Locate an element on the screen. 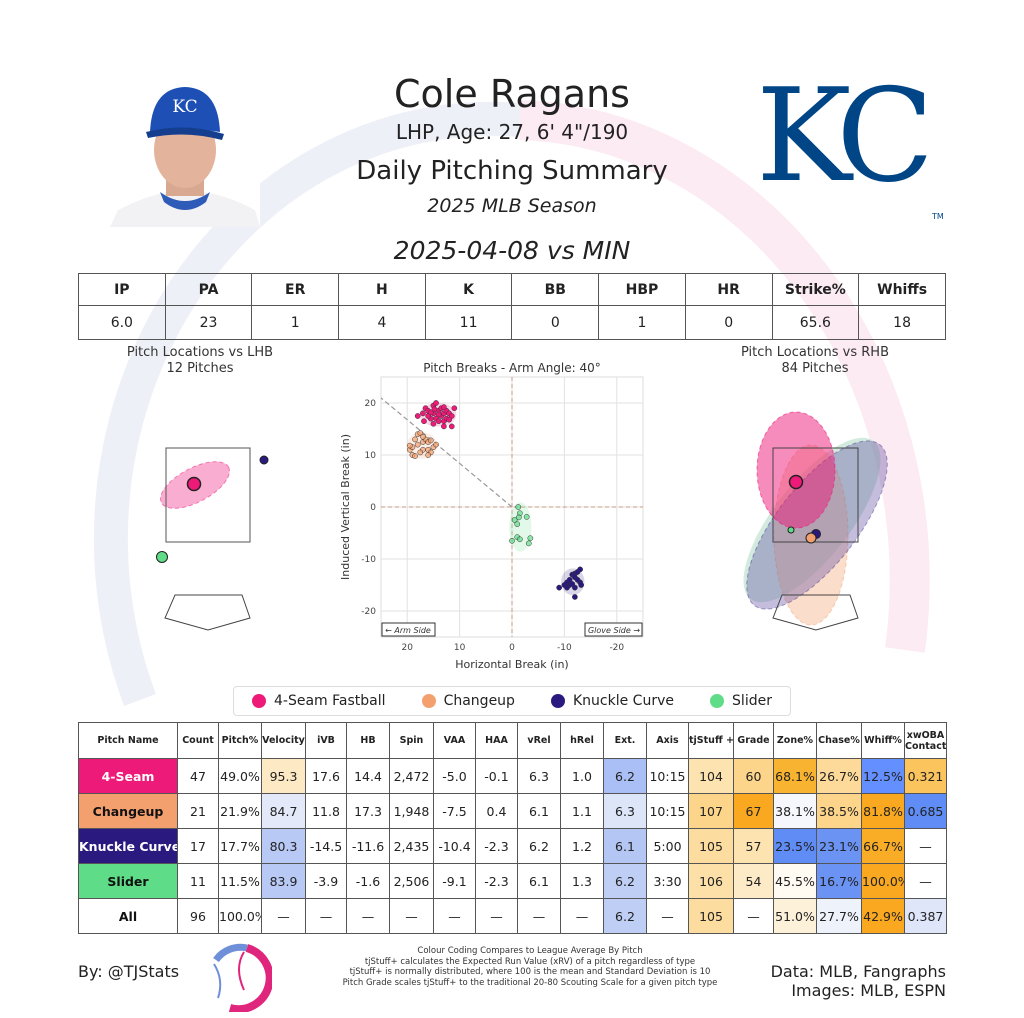 This screenshot has width=1024, height=1018. y-tick-label: -20 is located at coordinates (368, 612).